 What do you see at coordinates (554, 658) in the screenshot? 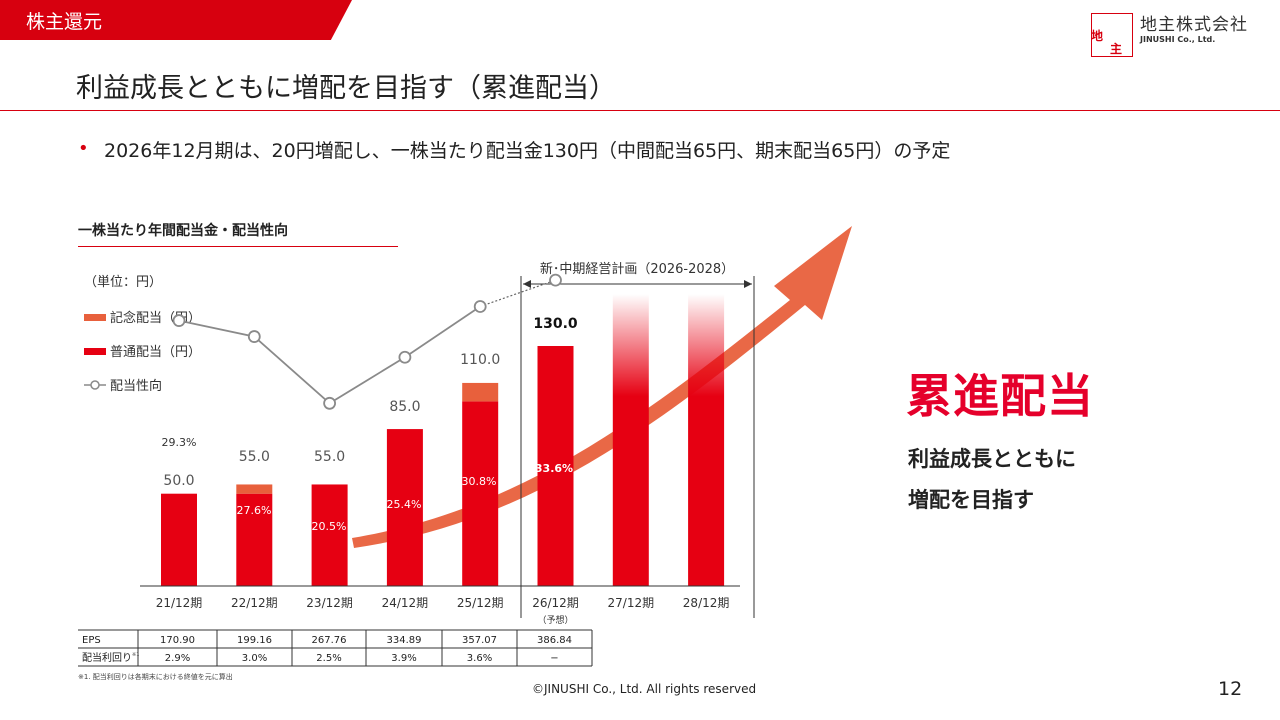
I see `table-cell: −` at bounding box center [554, 658].